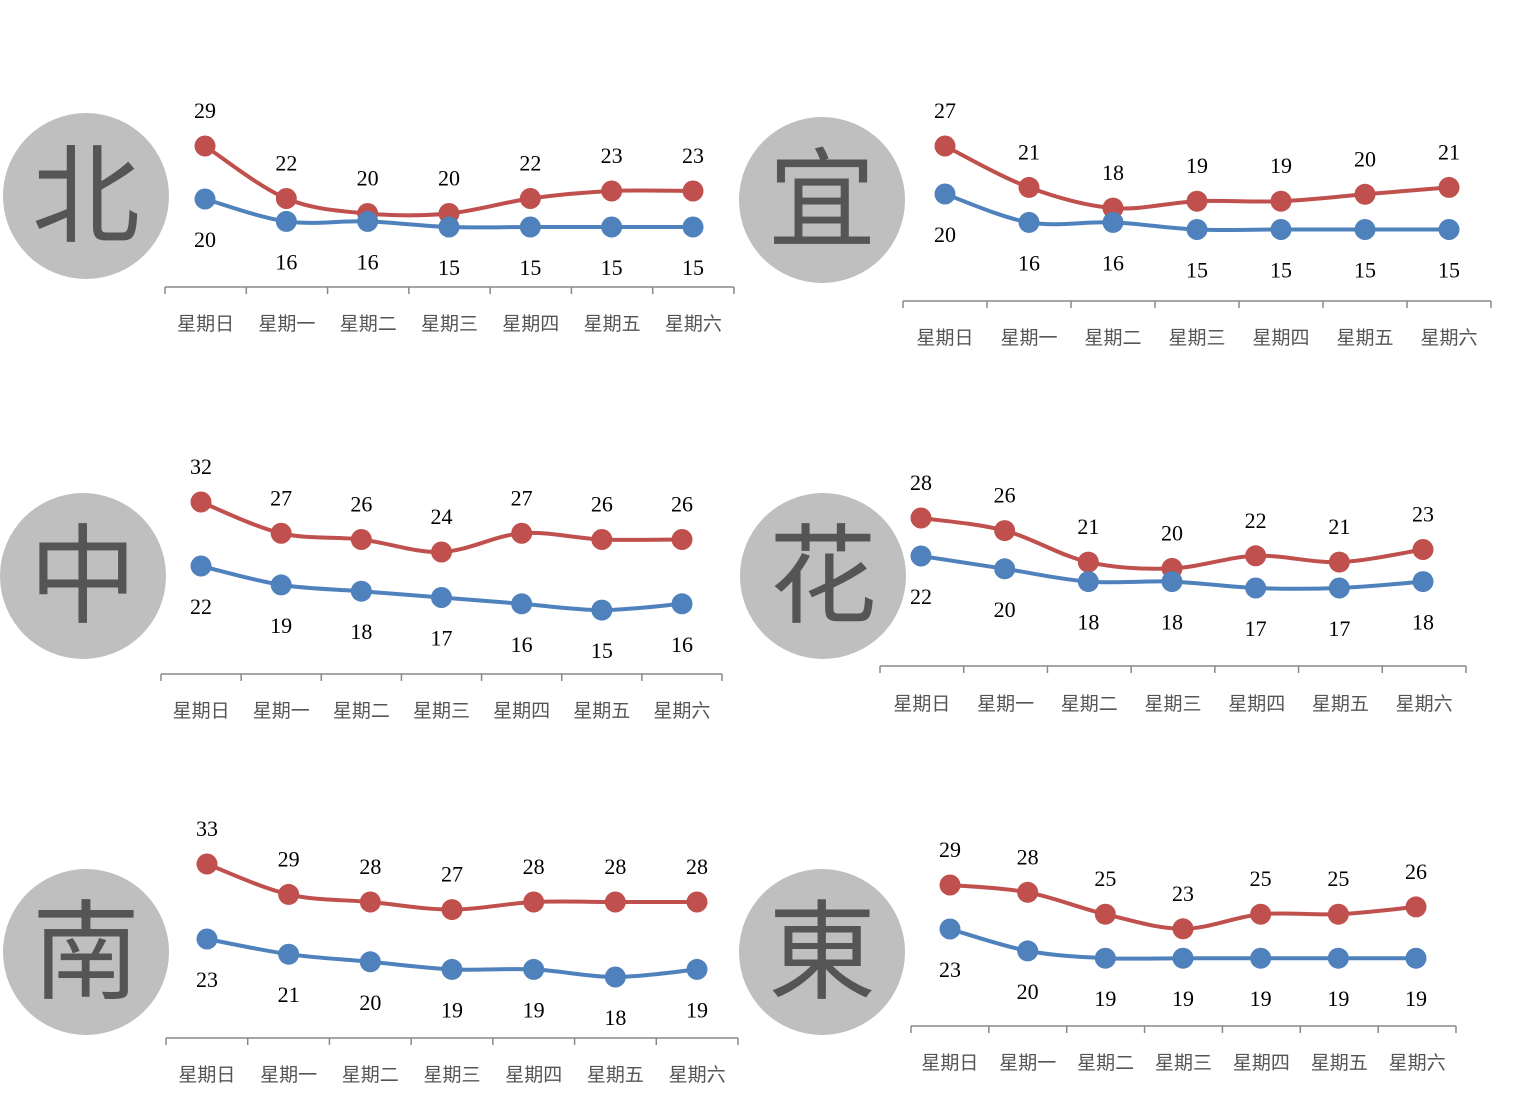  Describe the element at coordinates (1113, 172) in the screenshot. I see `series-high-data-label: 18` at that location.